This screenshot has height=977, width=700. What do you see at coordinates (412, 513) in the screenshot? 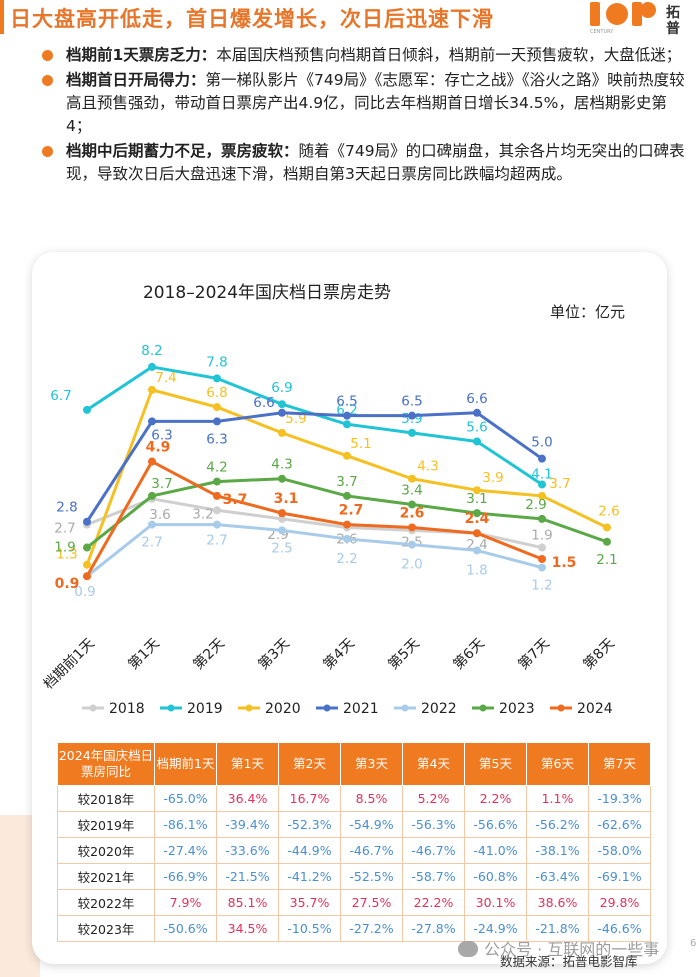
I see `data-label-2024: 2.6` at bounding box center [412, 513].